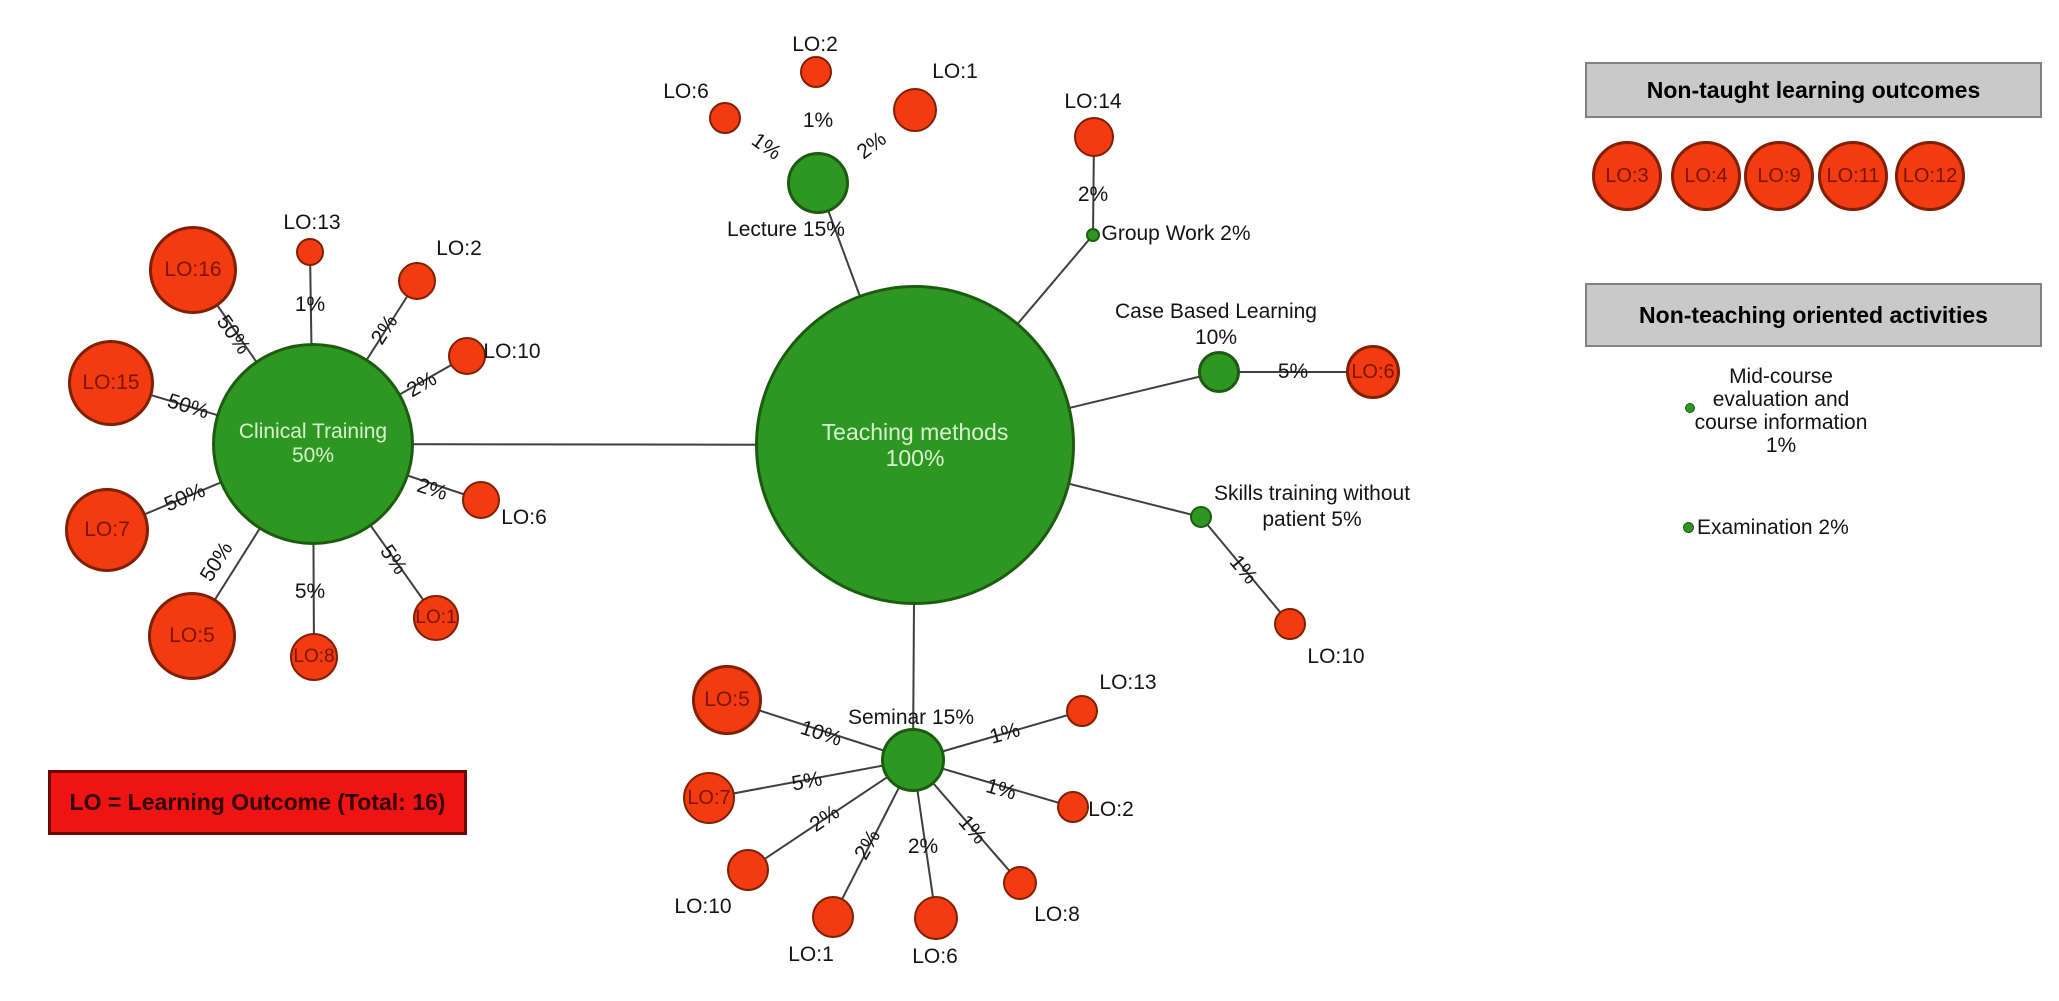  I want to click on non-taught-header: Non-taught learning outcomes, so click(1813, 90).